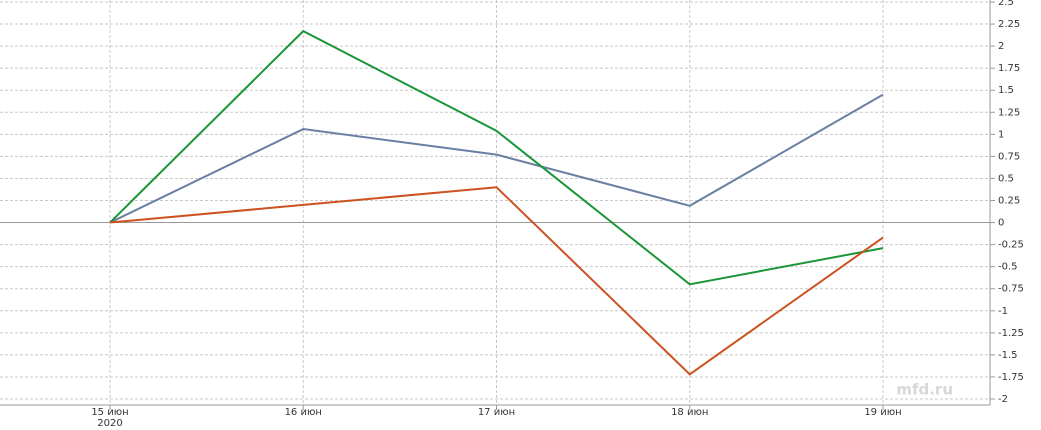 This screenshot has width=1041, height=430. What do you see at coordinates (1011, 289) in the screenshot?
I see `y-tick-label: -0.75` at bounding box center [1011, 289].